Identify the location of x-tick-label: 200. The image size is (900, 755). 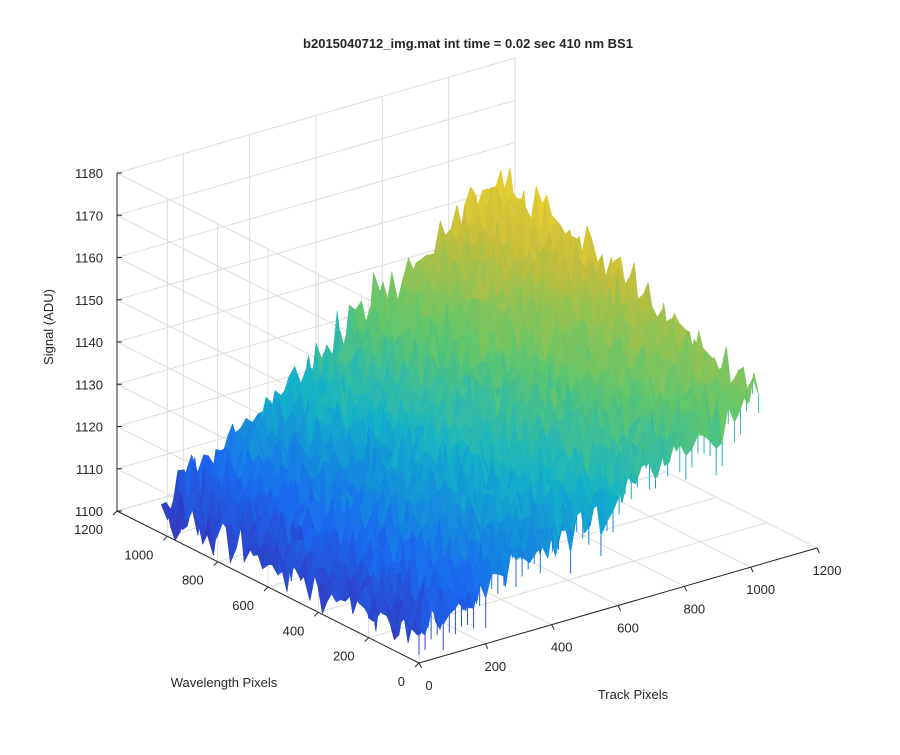
(495, 666).